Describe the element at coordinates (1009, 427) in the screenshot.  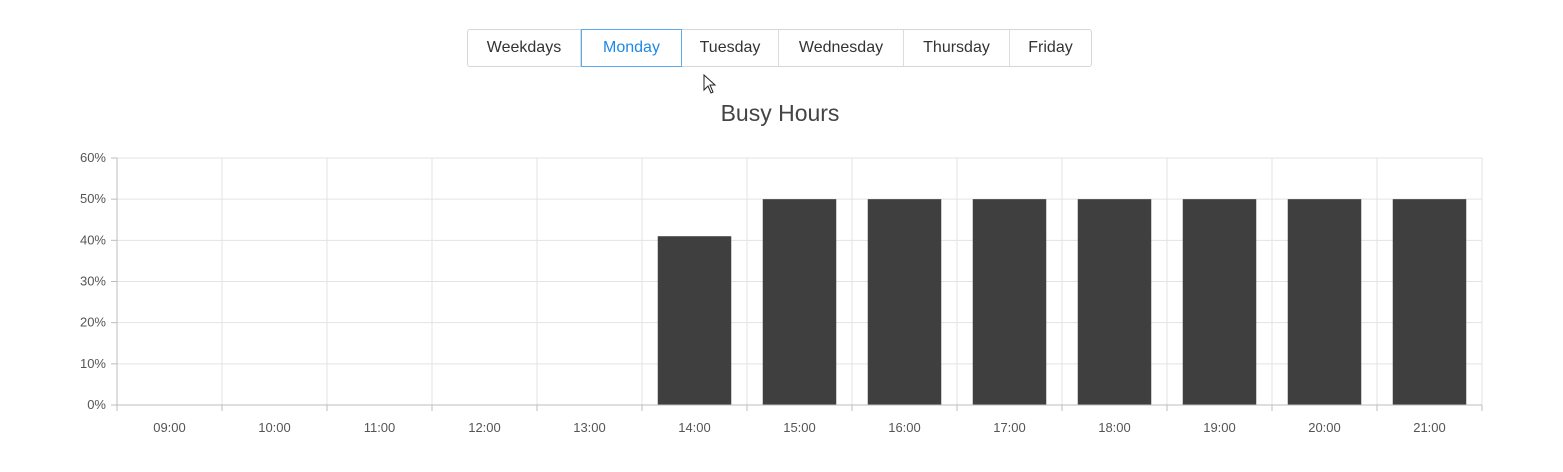
I see `x-tick-label: 17:00` at that location.